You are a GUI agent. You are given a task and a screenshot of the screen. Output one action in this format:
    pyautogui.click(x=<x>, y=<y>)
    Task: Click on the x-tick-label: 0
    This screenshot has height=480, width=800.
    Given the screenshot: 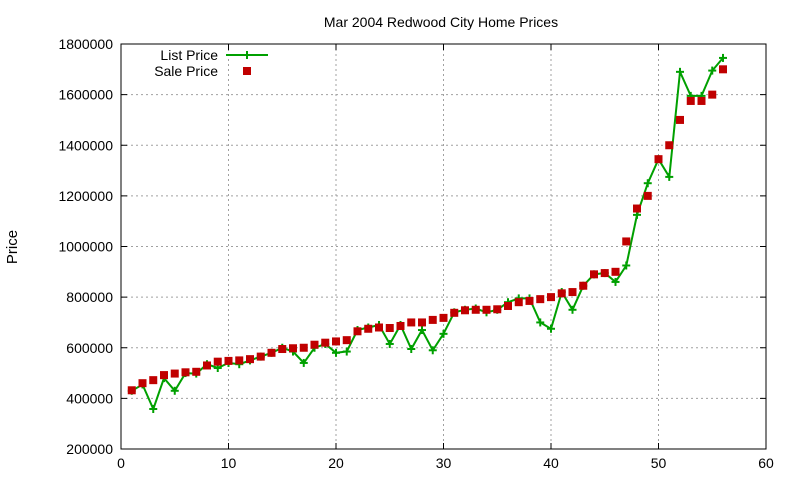 What is the action you would take?
    pyautogui.click(x=121, y=463)
    